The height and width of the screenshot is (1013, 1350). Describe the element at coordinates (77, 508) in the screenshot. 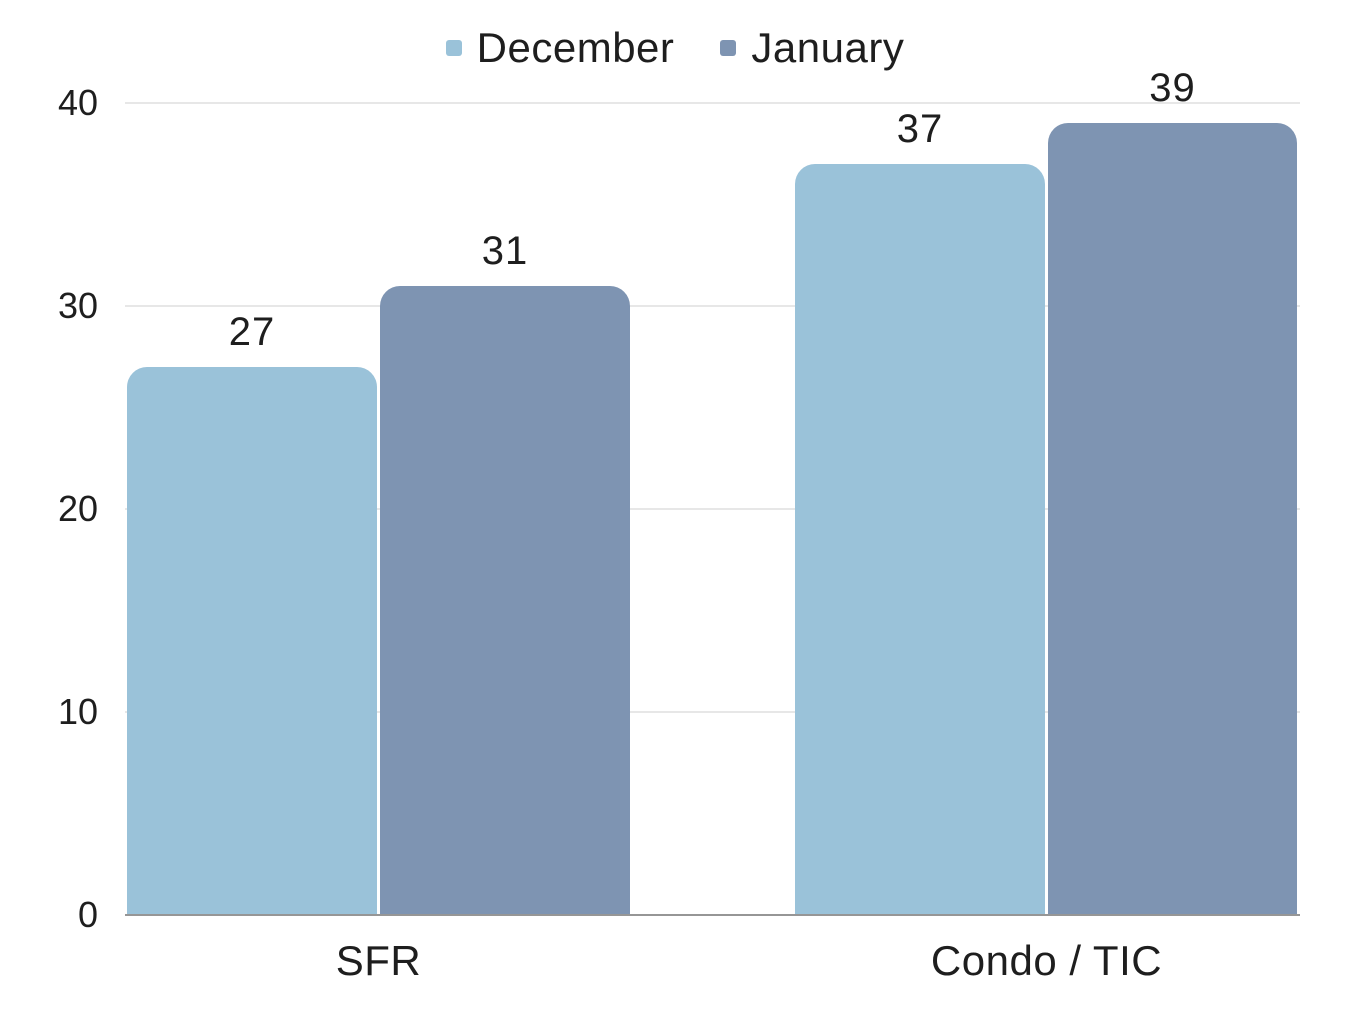

I see `y-tick-label: 20` at that location.